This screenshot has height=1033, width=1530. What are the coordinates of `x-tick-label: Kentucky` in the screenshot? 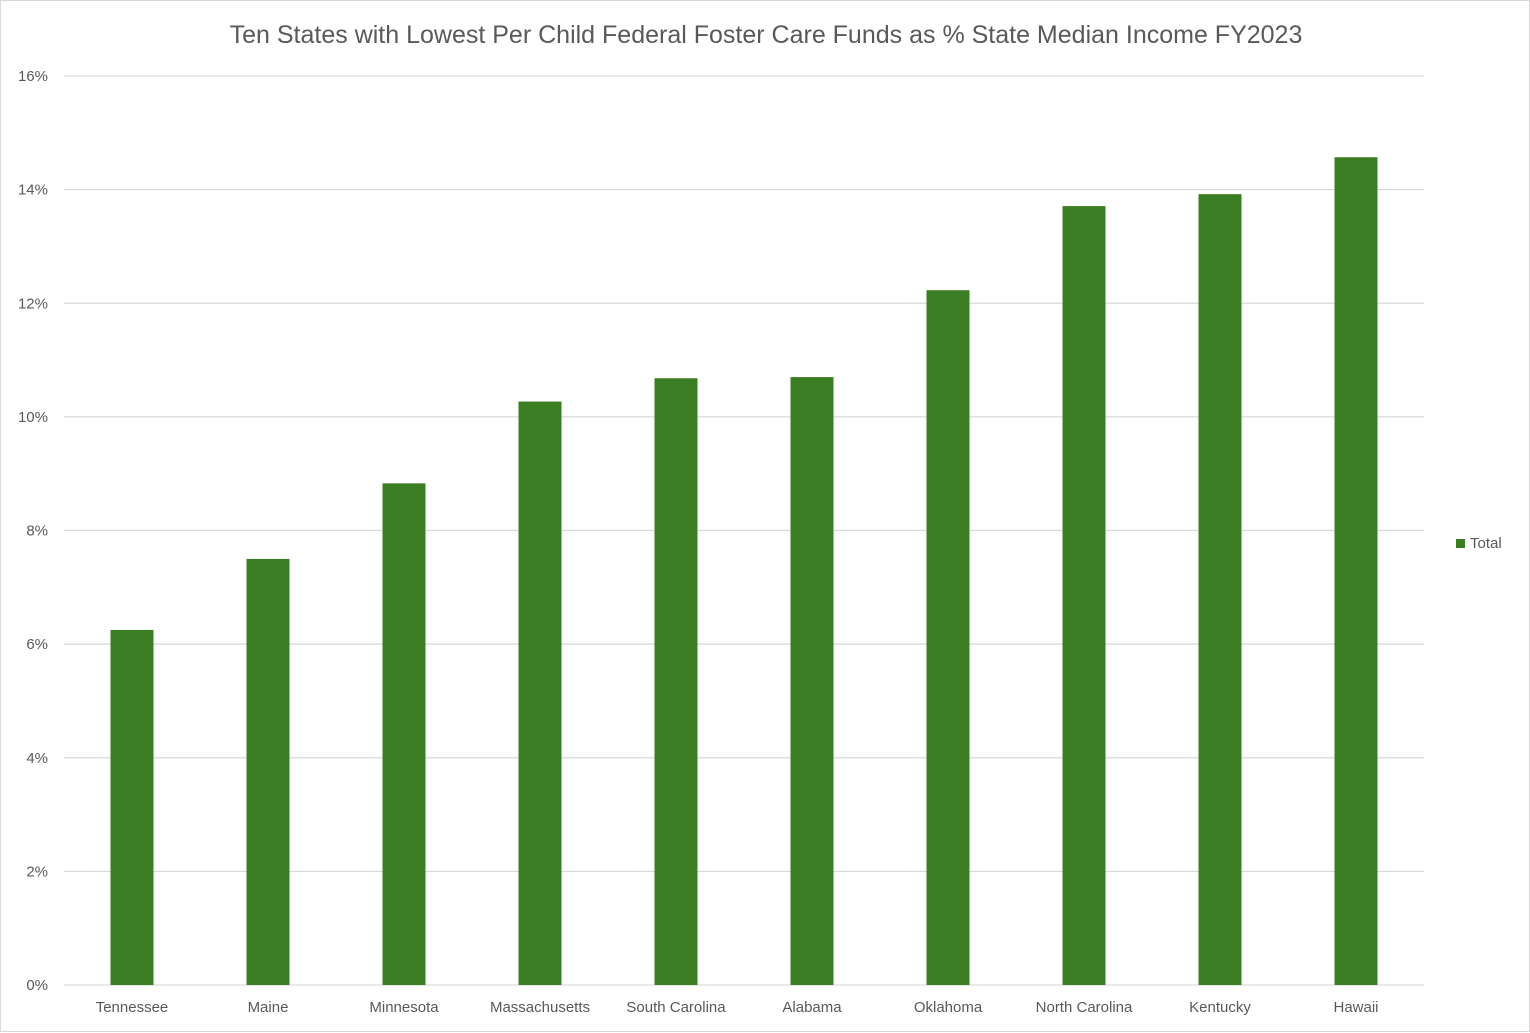 It's located at (1220, 1007).